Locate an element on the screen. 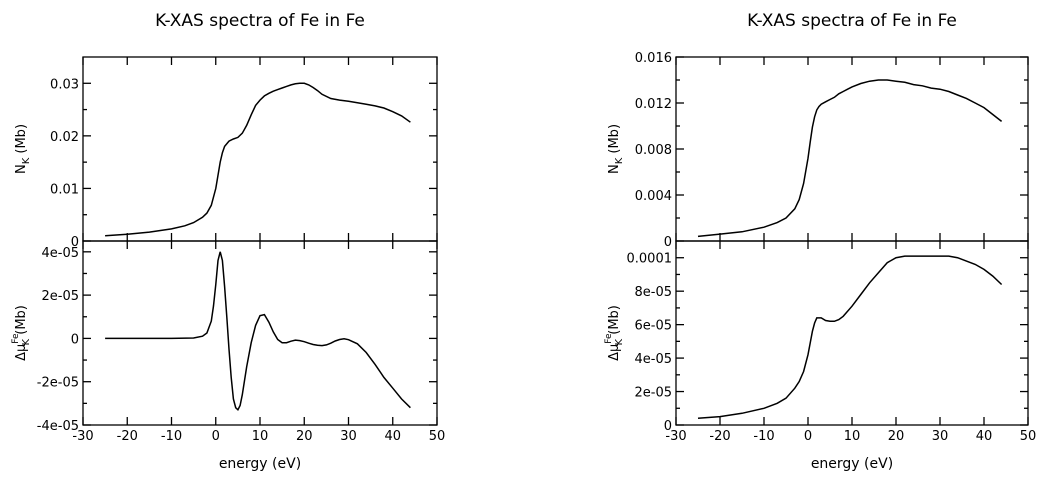  y-tick-label: 8e-05 is located at coordinates (653, 292).